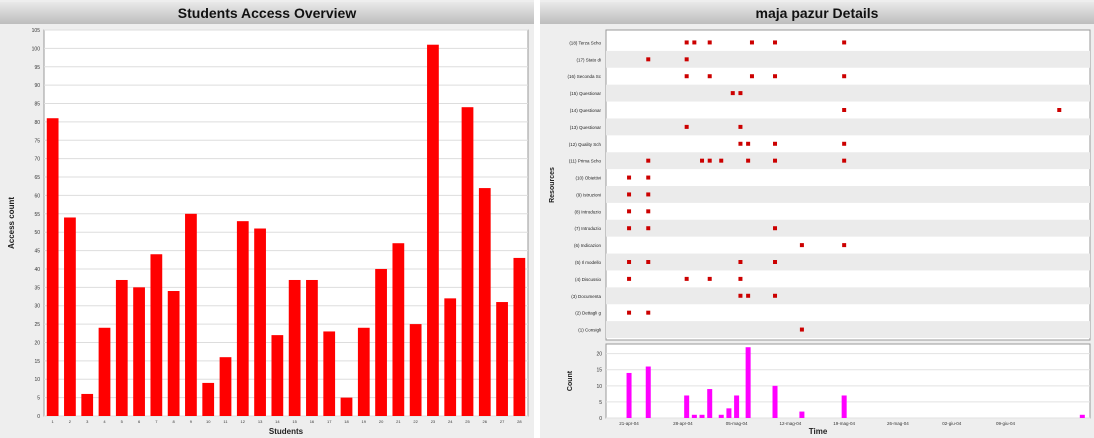 This screenshot has width=1094, height=438. Describe the element at coordinates (586, 110) in the screenshot. I see `resource-label: (14) Questionar` at that location.